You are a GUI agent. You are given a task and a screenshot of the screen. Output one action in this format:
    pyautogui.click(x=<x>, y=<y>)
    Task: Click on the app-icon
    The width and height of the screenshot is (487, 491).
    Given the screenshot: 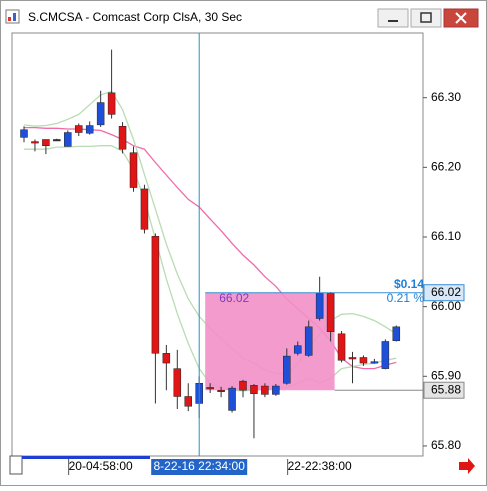 What is the action you would take?
    pyautogui.click(x=12, y=16)
    